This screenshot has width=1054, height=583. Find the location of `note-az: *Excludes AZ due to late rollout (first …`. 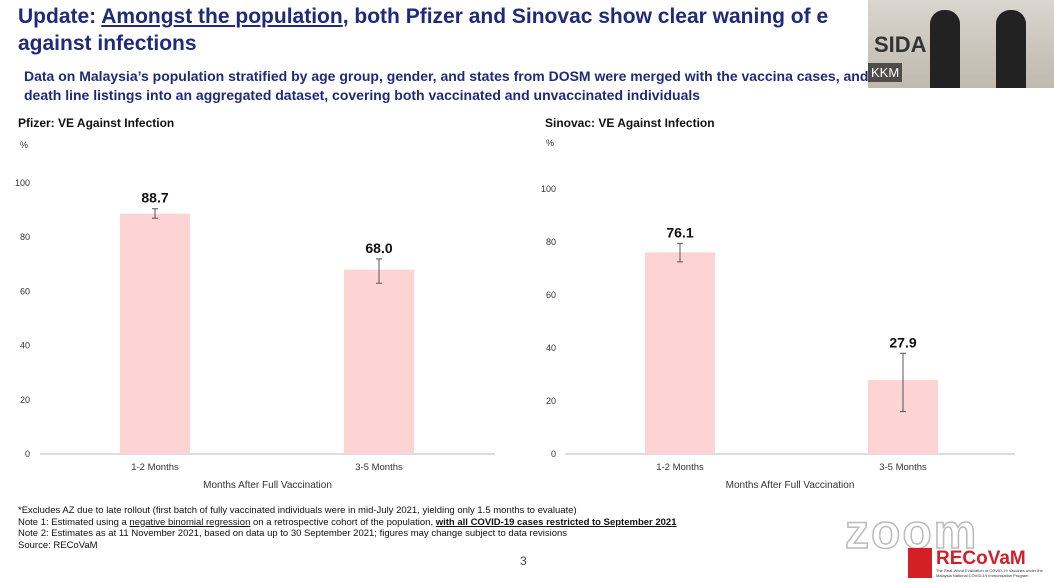

note-az: *Excludes AZ due to late rollout (first … is located at coordinates (297, 510).